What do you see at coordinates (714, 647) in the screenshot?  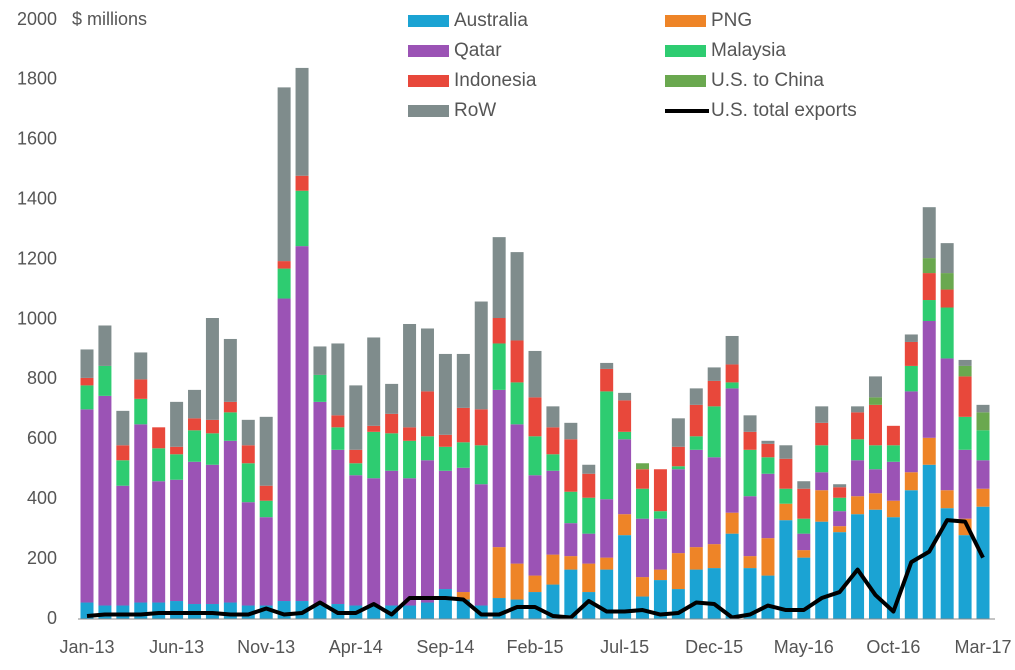 I see `x-tick-label: Dec-15` at bounding box center [714, 647].